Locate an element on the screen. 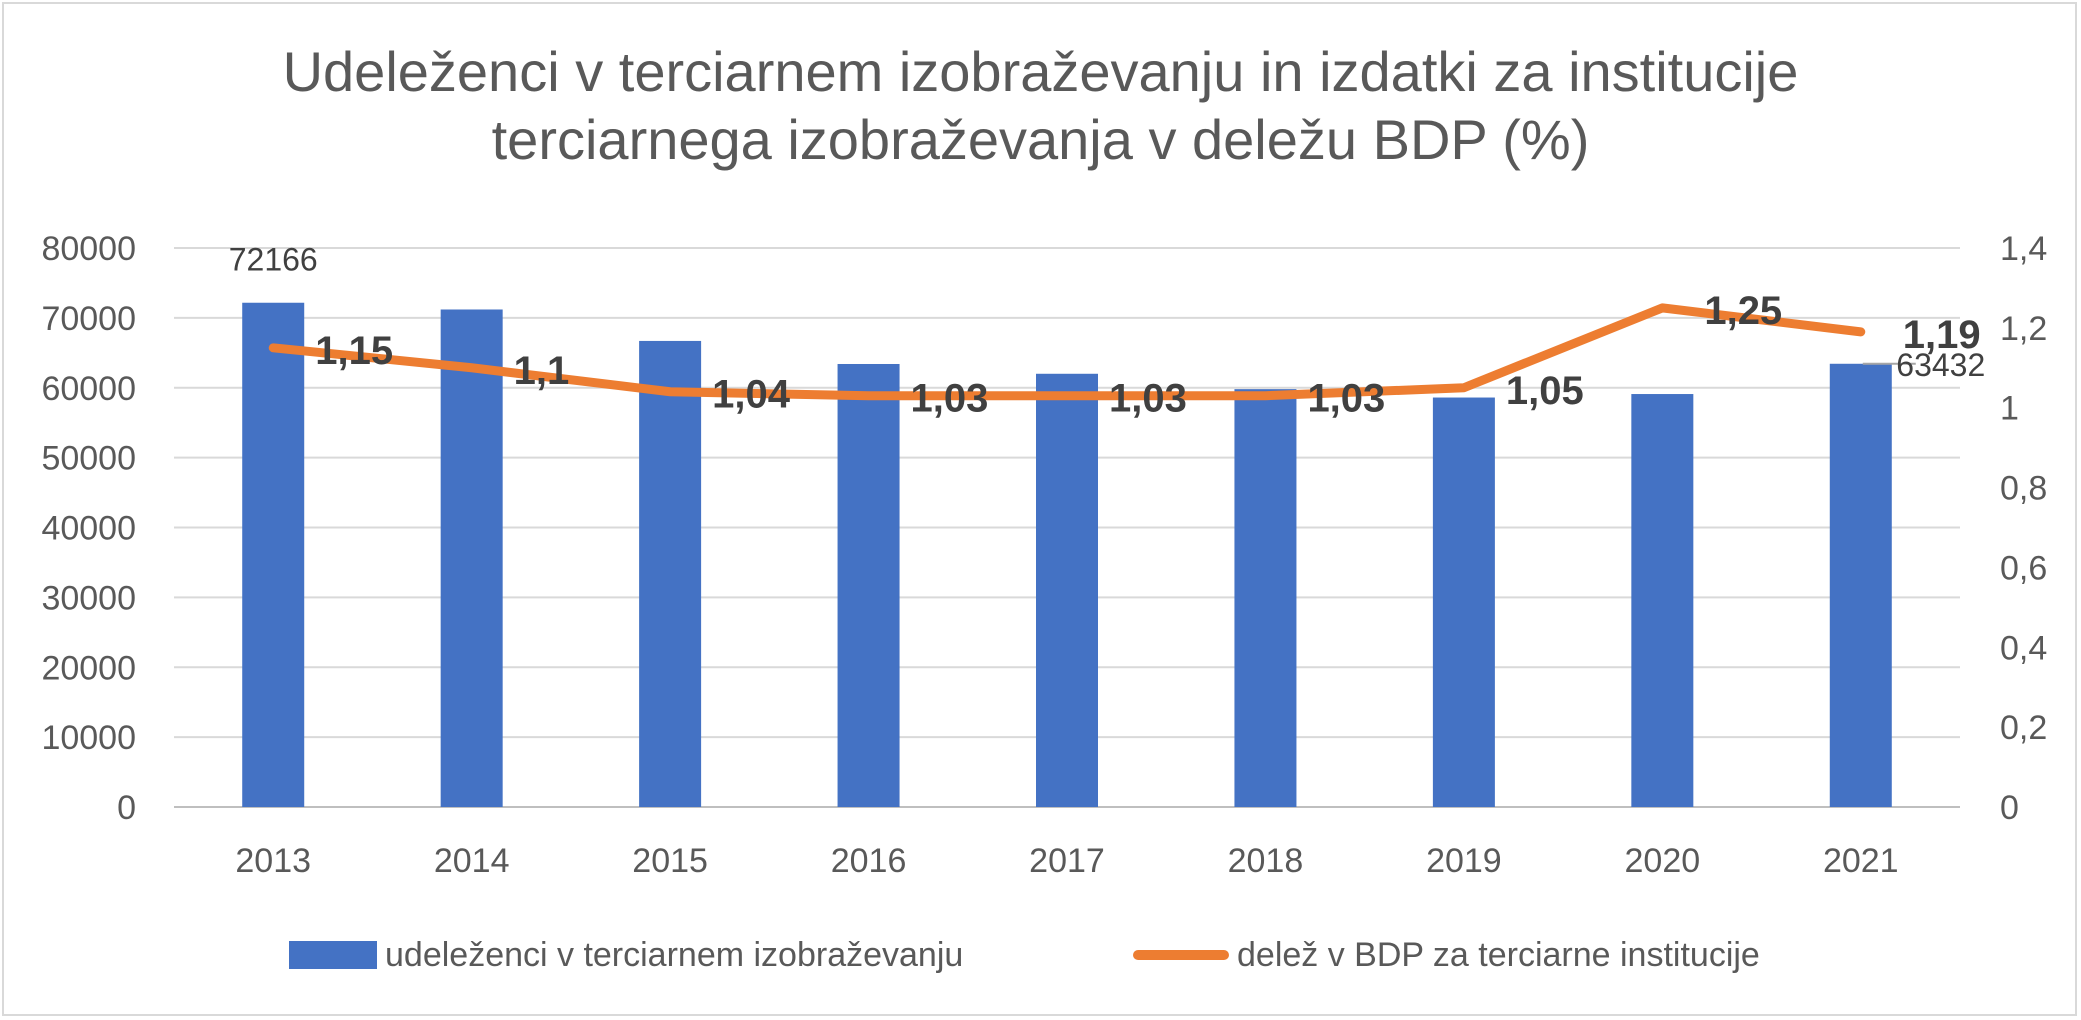 This screenshot has height=1020, width=2081. right-axis-ticks: 0 0,2 0,4 0,6 0,8 1 1,2 1,4 is located at coordinates (2023, 528).